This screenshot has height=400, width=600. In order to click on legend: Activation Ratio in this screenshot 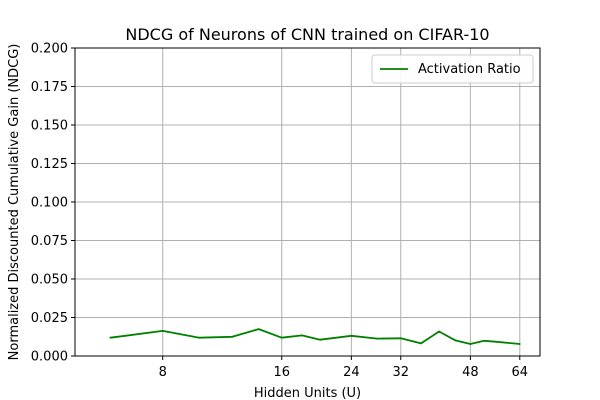, I will do `click(452, 69)`.